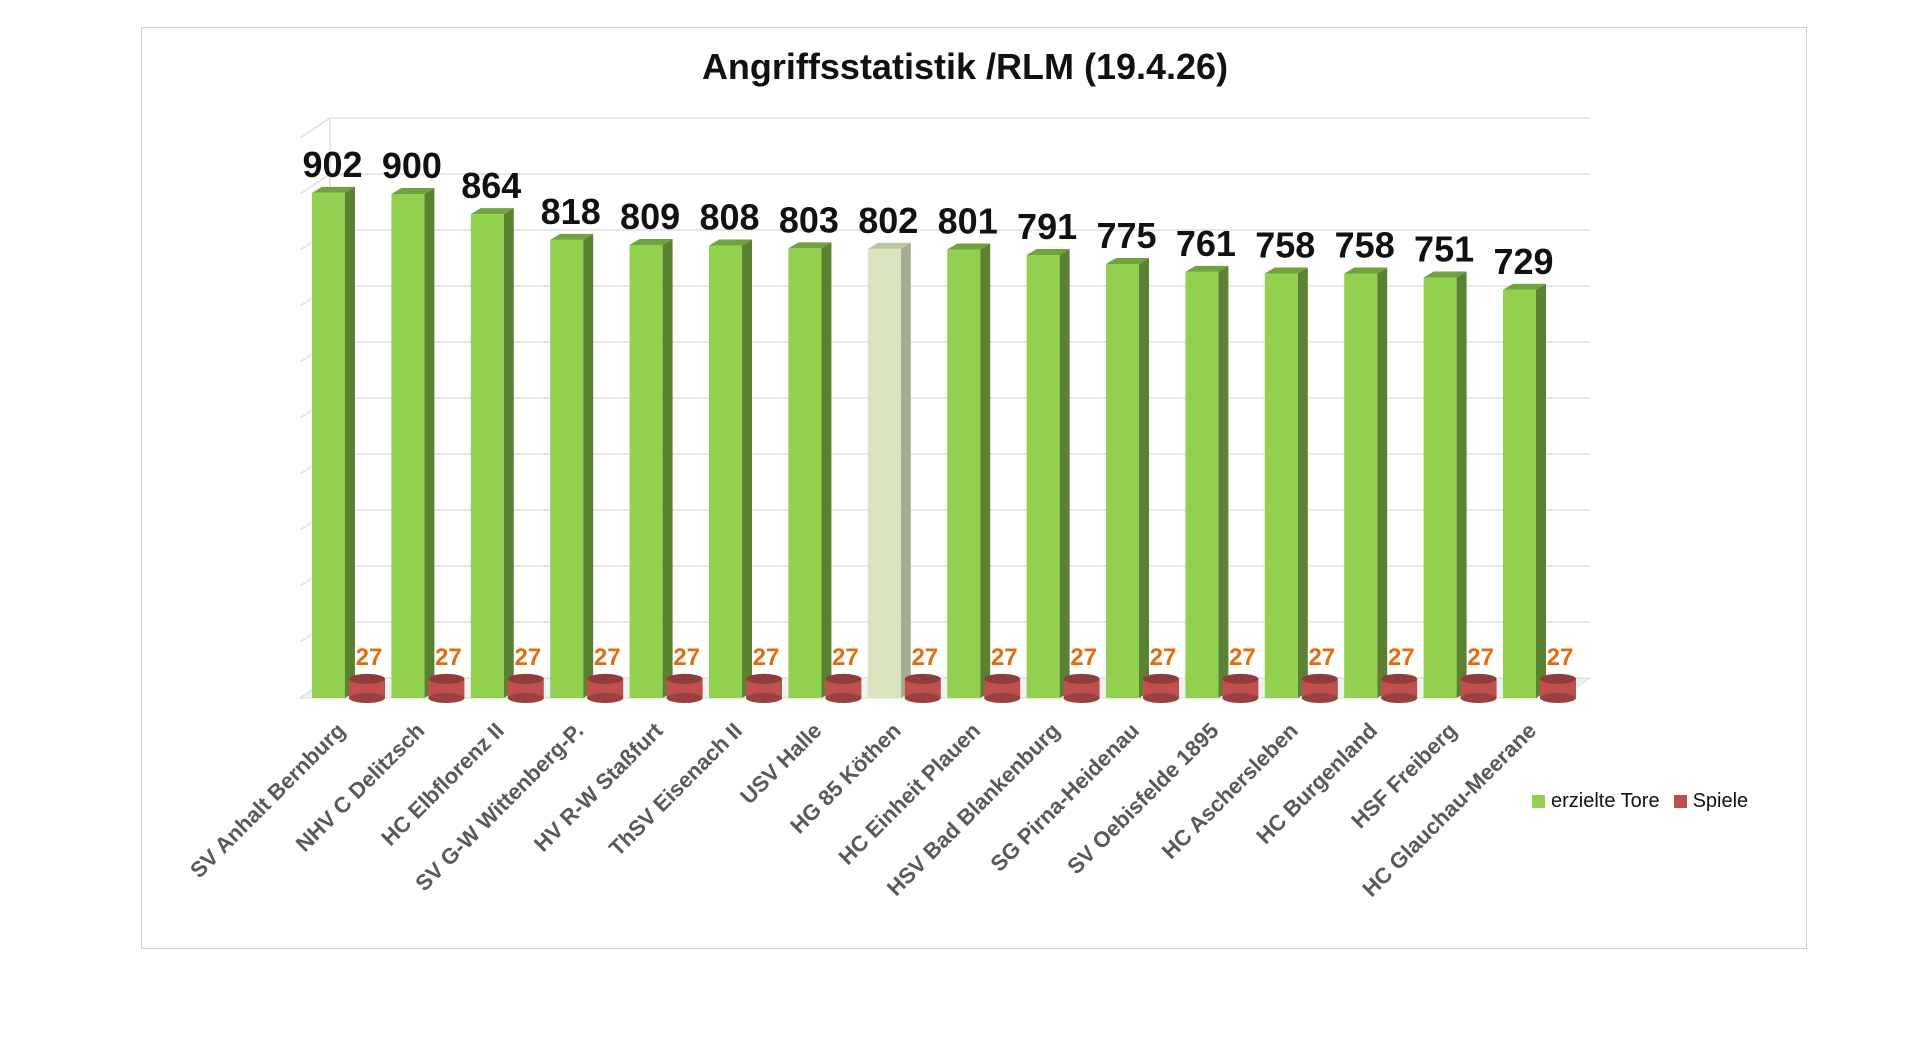  What do you see at coordinates (1047, 226) in the screenshot?
I see `data-label-tore: 791` at bounding box center [1047, 226].